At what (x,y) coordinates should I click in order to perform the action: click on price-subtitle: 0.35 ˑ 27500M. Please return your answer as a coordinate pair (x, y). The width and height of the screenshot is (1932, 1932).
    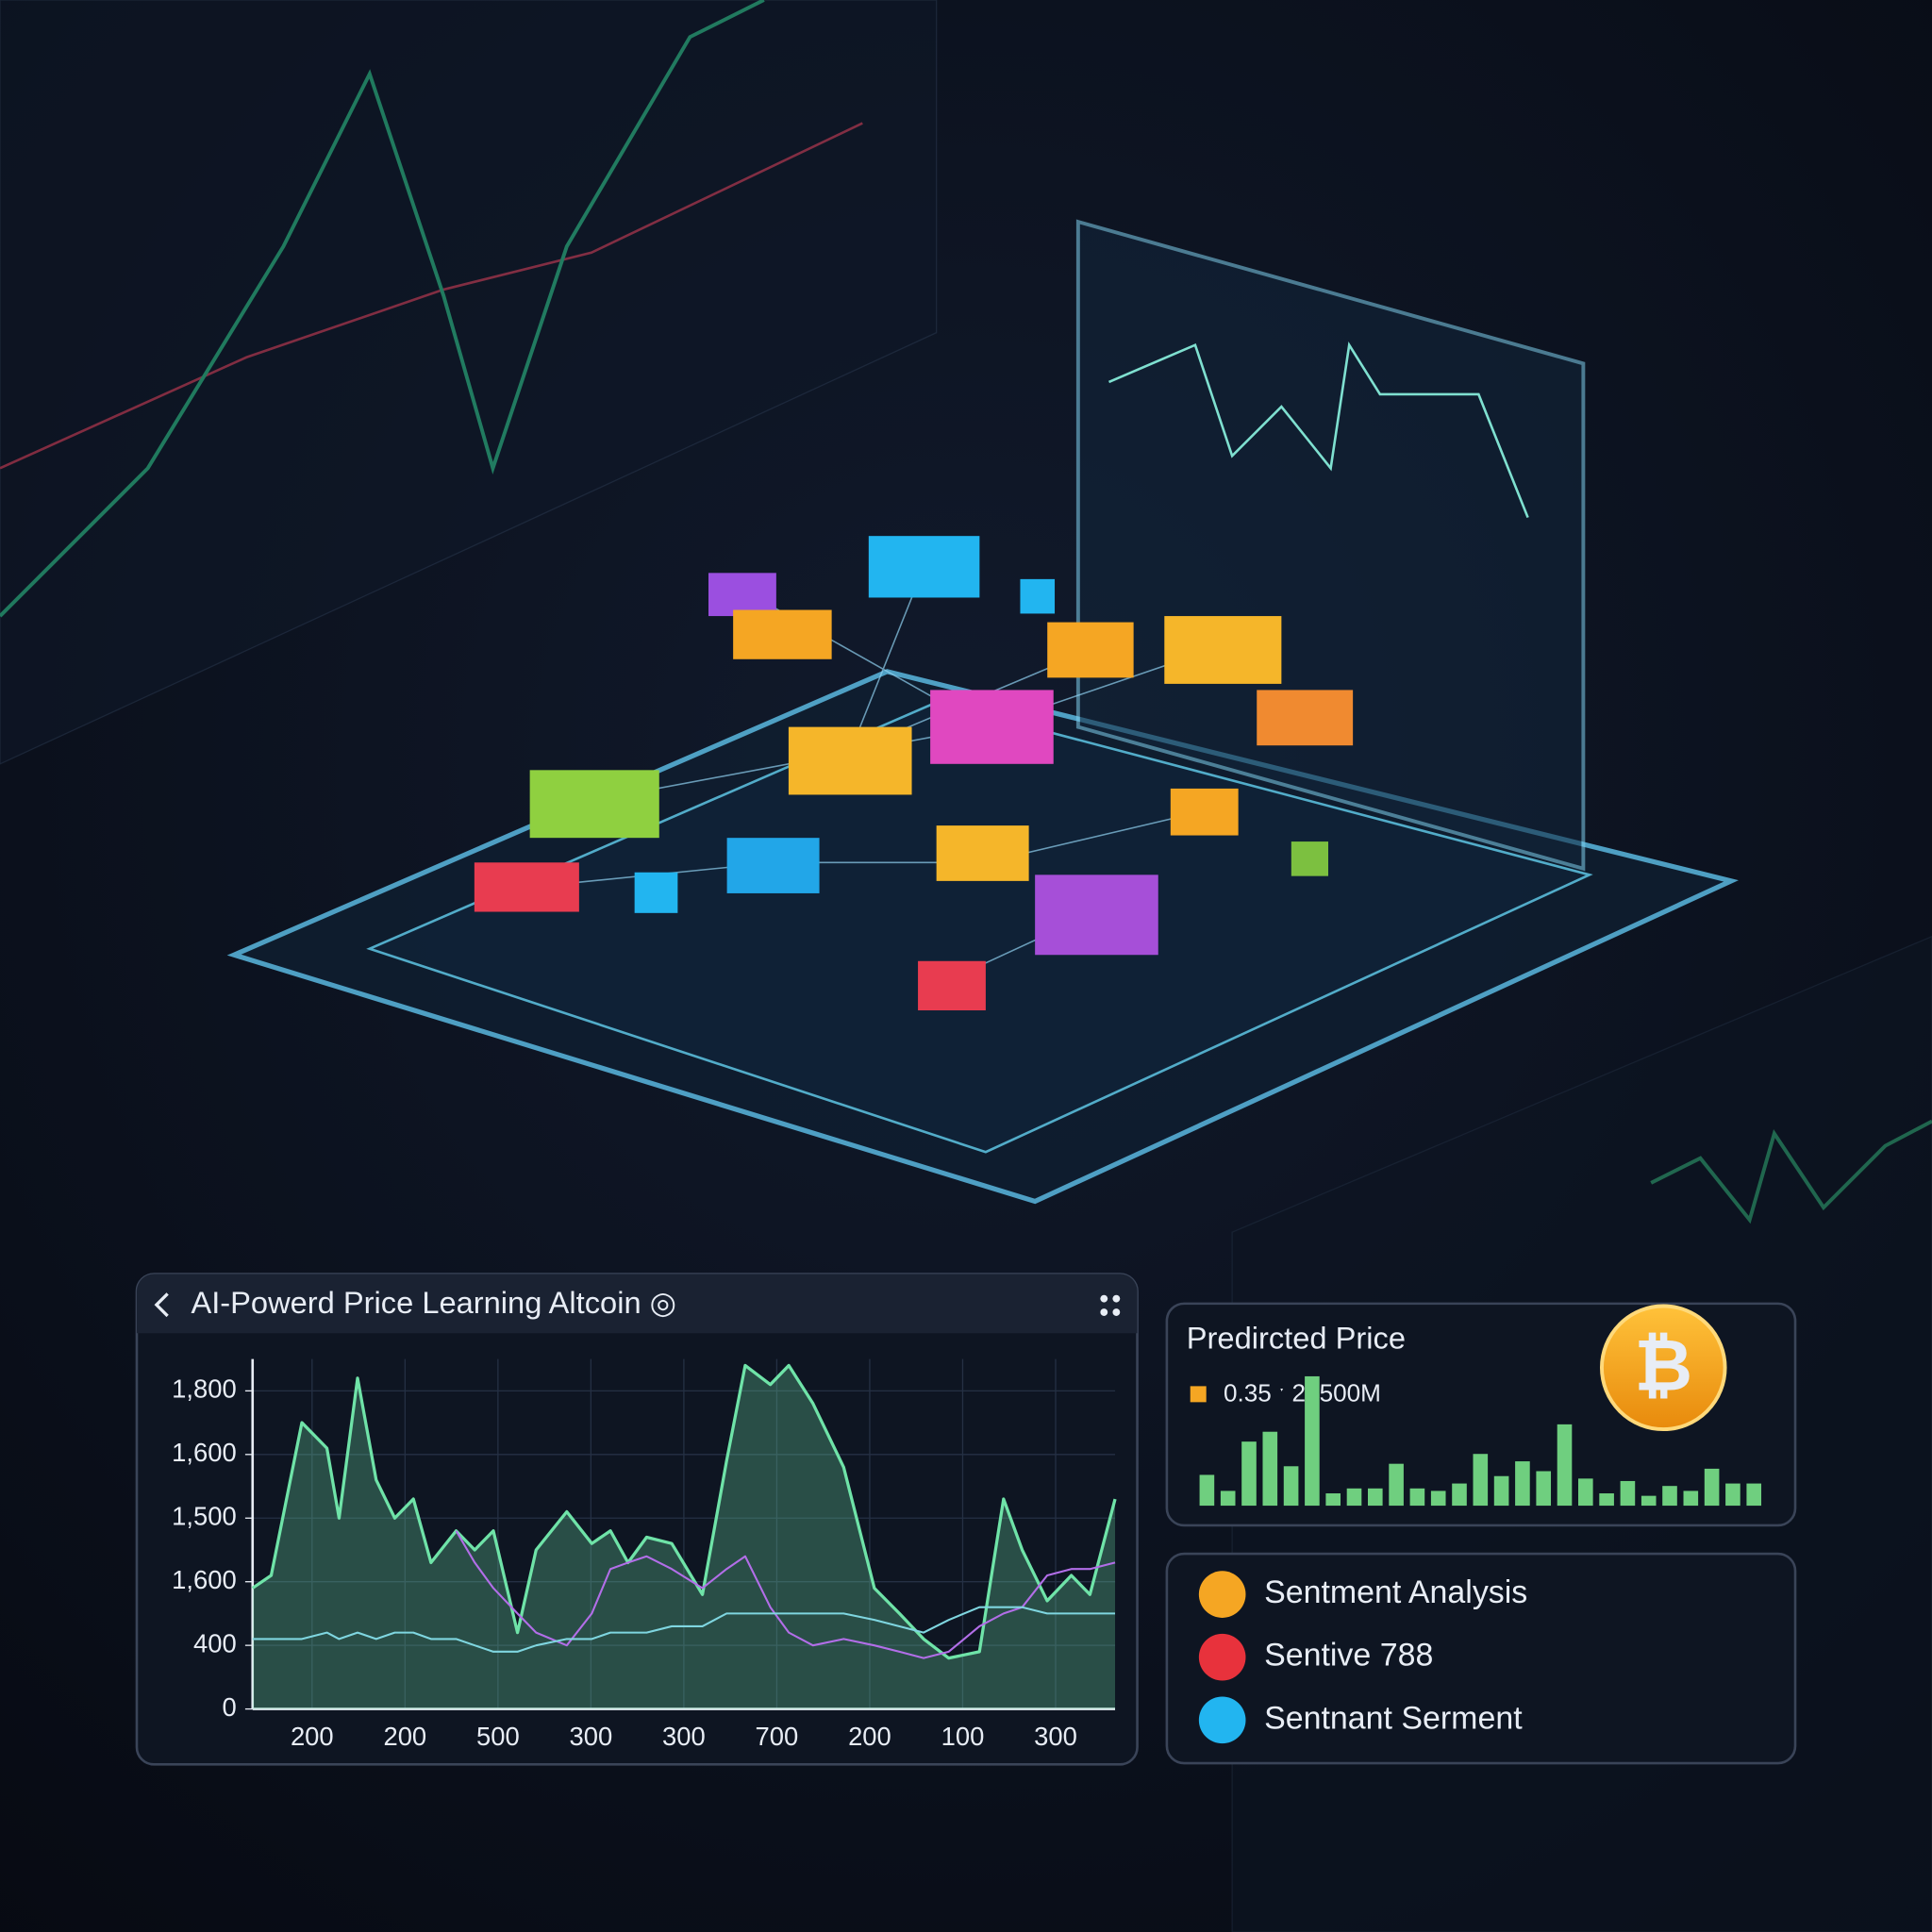
    Looking at the image, I should click on (1302, 1393).